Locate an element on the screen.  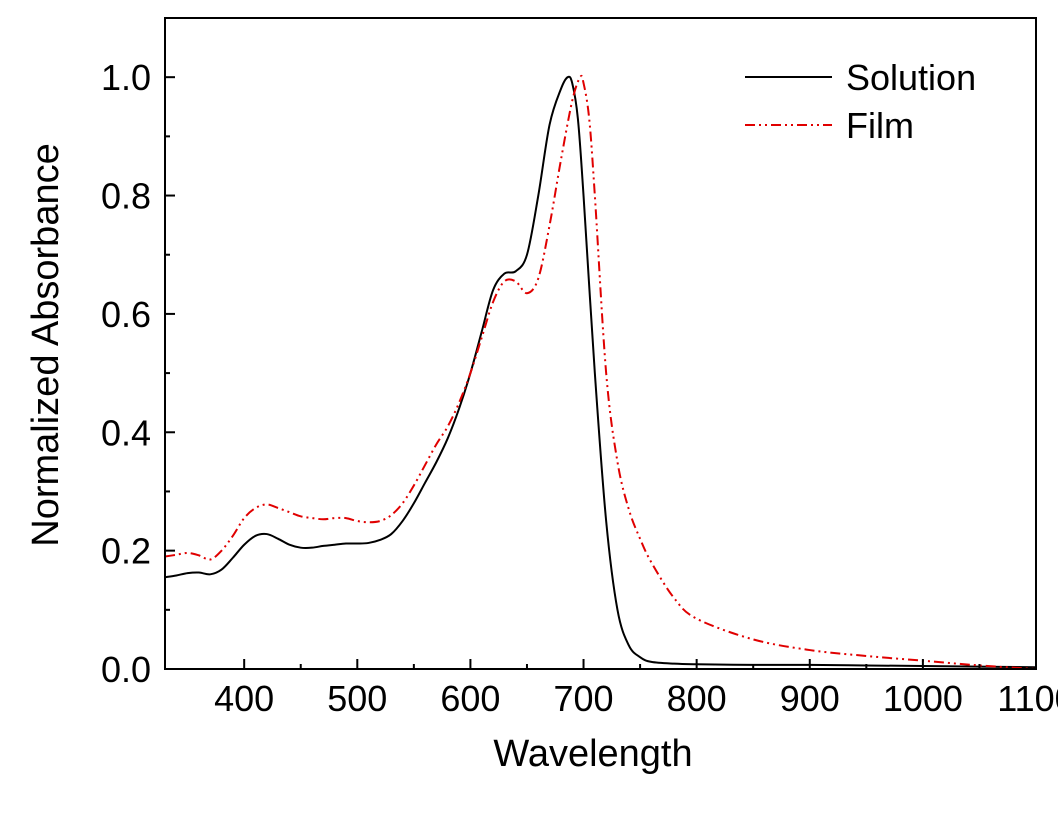
y-tick-label: 0.0 is located at coordinates (126, 669).